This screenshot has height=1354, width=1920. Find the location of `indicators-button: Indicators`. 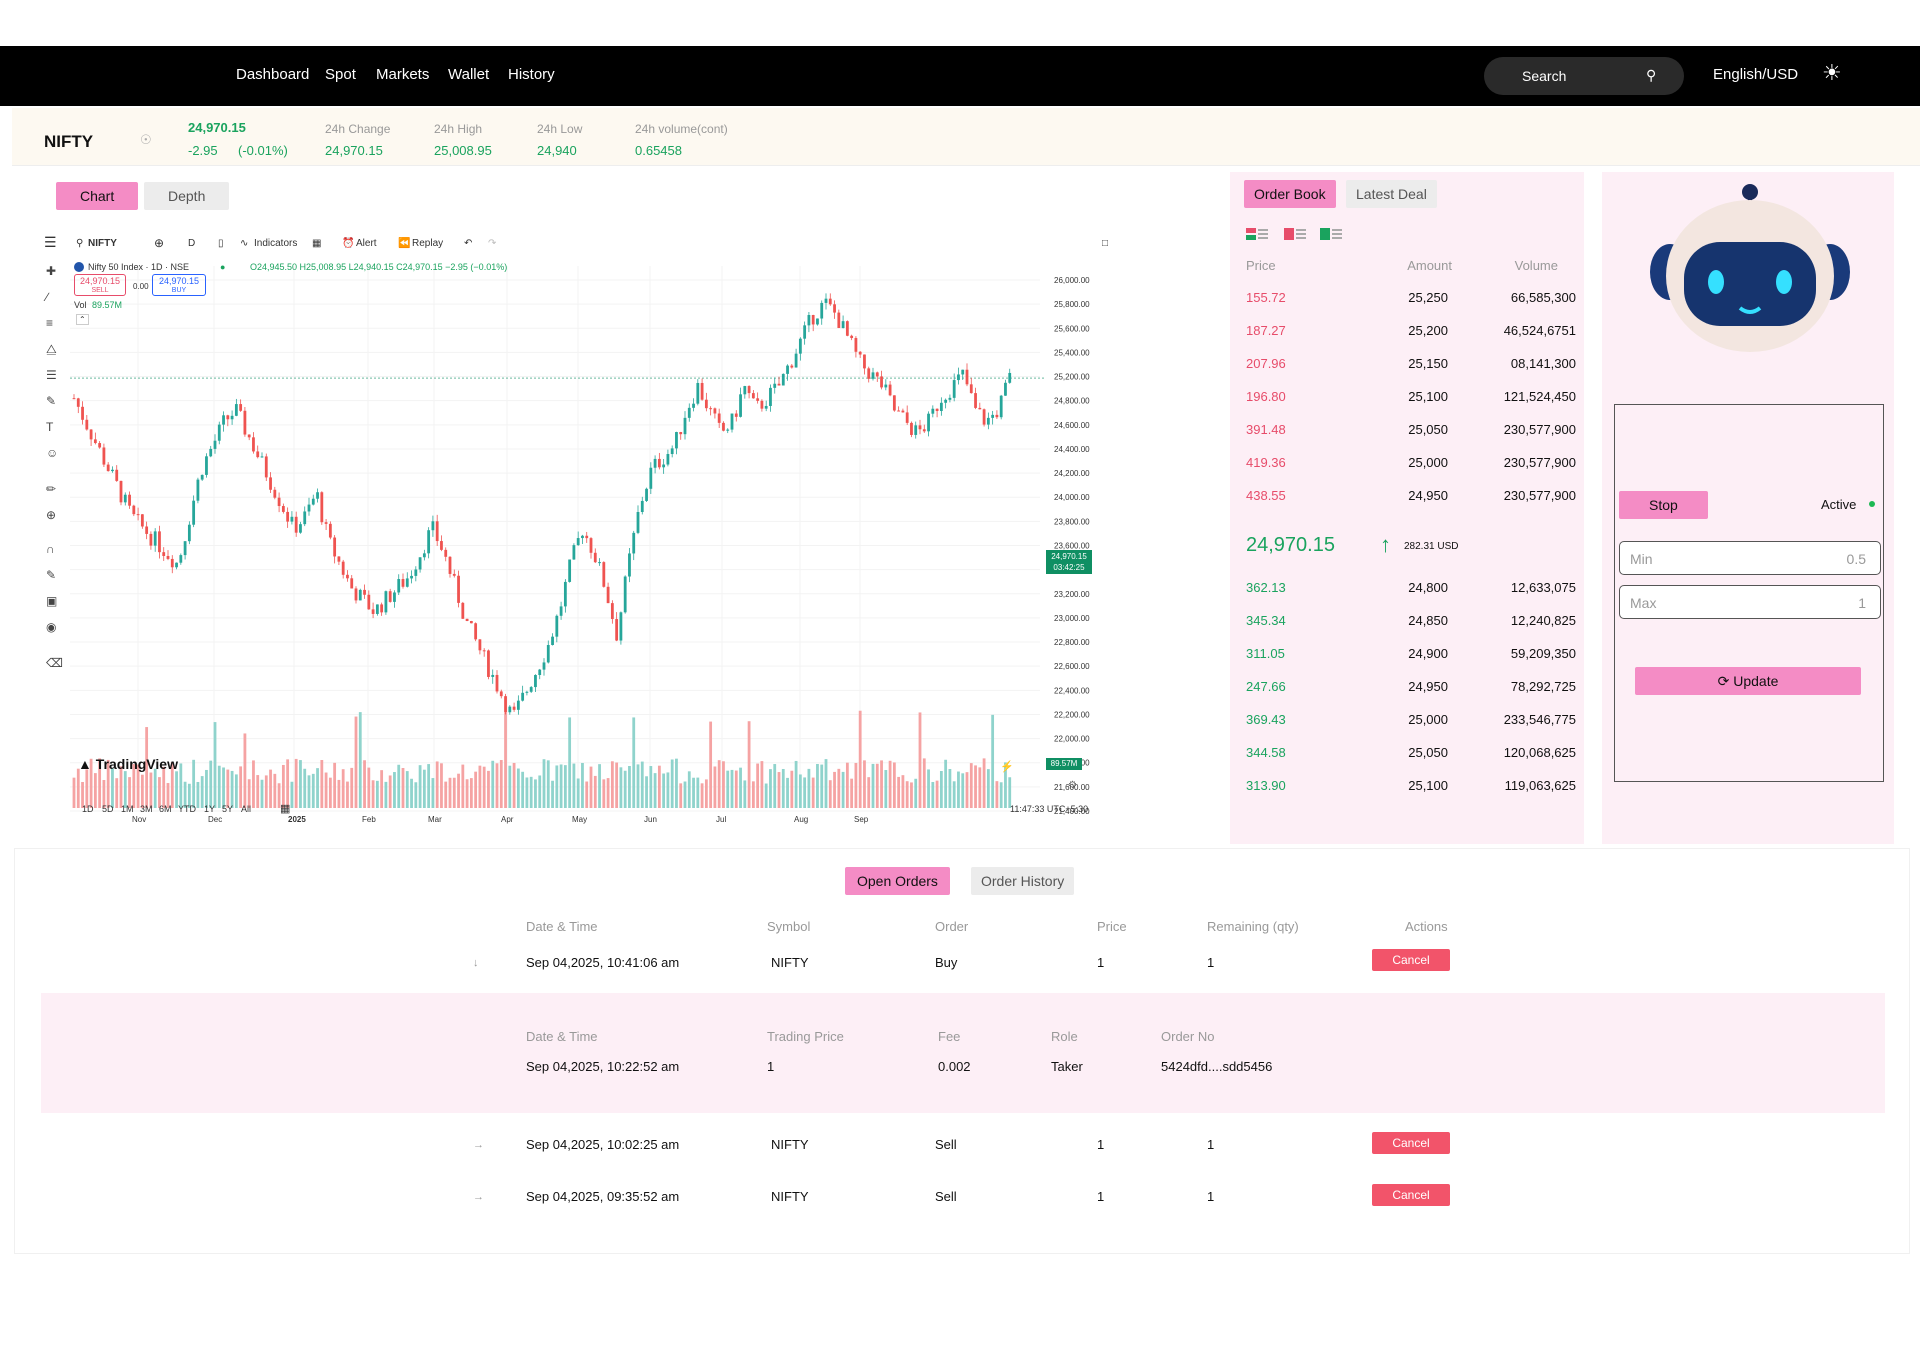

indicators-button: Indicators is located at coordinates (276, 243).